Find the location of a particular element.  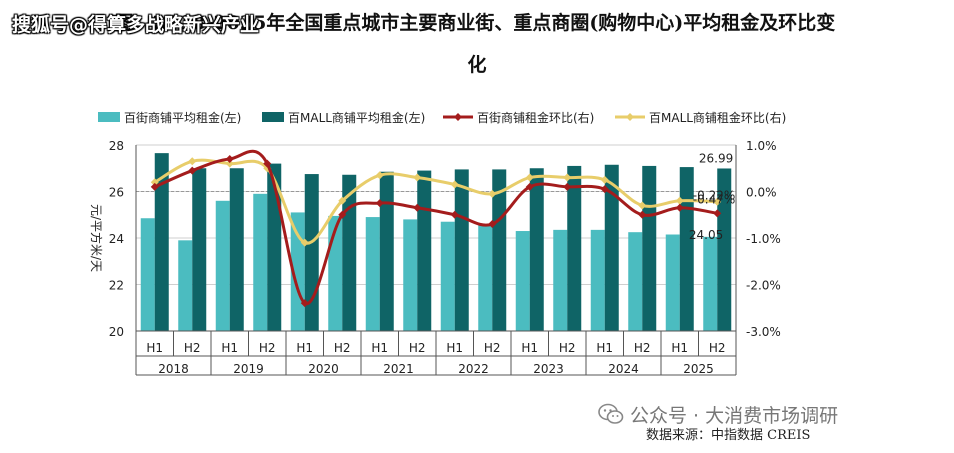

chart-title-line-2: 化 is located at coordinates (477, 65).